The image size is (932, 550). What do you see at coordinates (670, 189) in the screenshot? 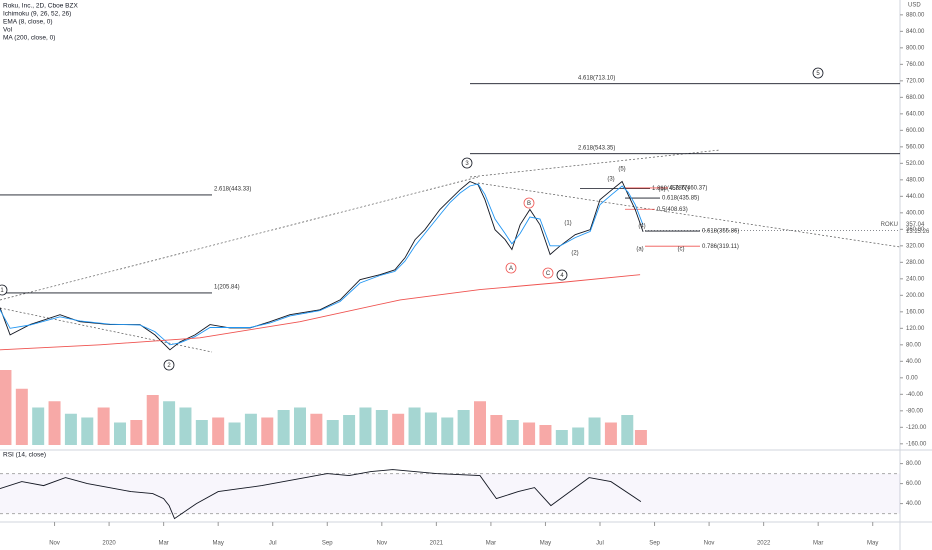
I see `fib-label: 1.618(458.77)` at bounding box center [670, 189].